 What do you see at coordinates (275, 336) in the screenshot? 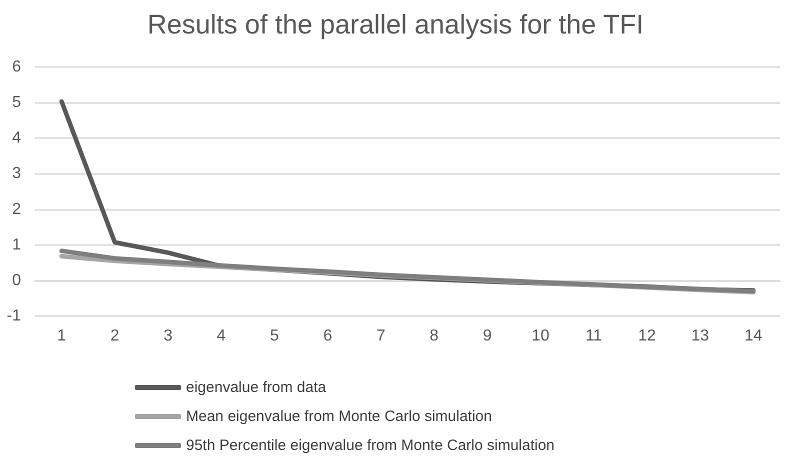
I see `x-tick-label: 5` at bounding box center [275, 336].